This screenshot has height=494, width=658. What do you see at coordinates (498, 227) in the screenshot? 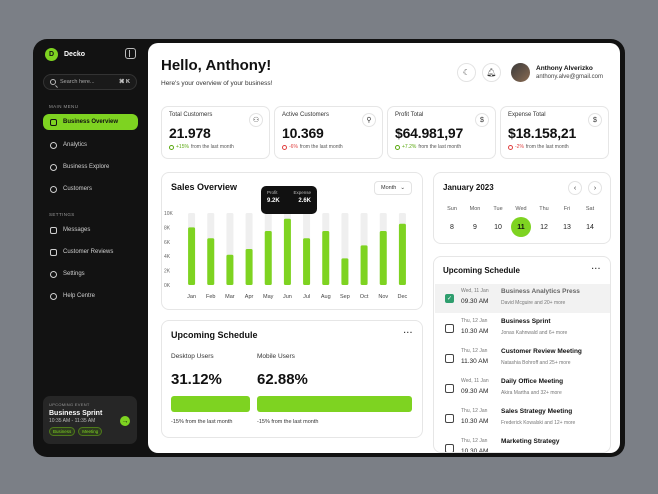
I see `calendar-date: 10` at bounding box center [498, 227].